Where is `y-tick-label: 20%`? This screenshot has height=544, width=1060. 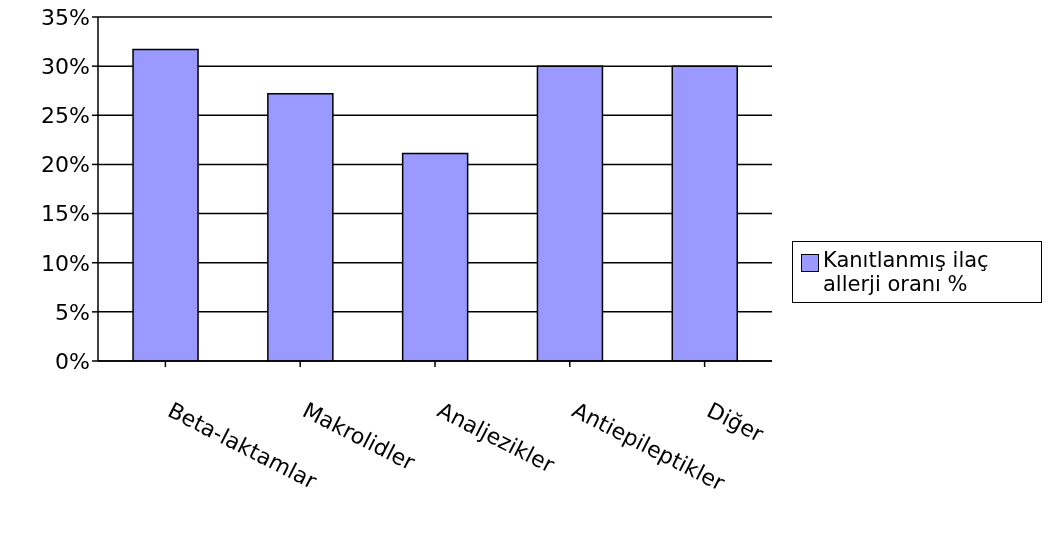 y-tick-label: 20% is located at coordinates (65, 165).